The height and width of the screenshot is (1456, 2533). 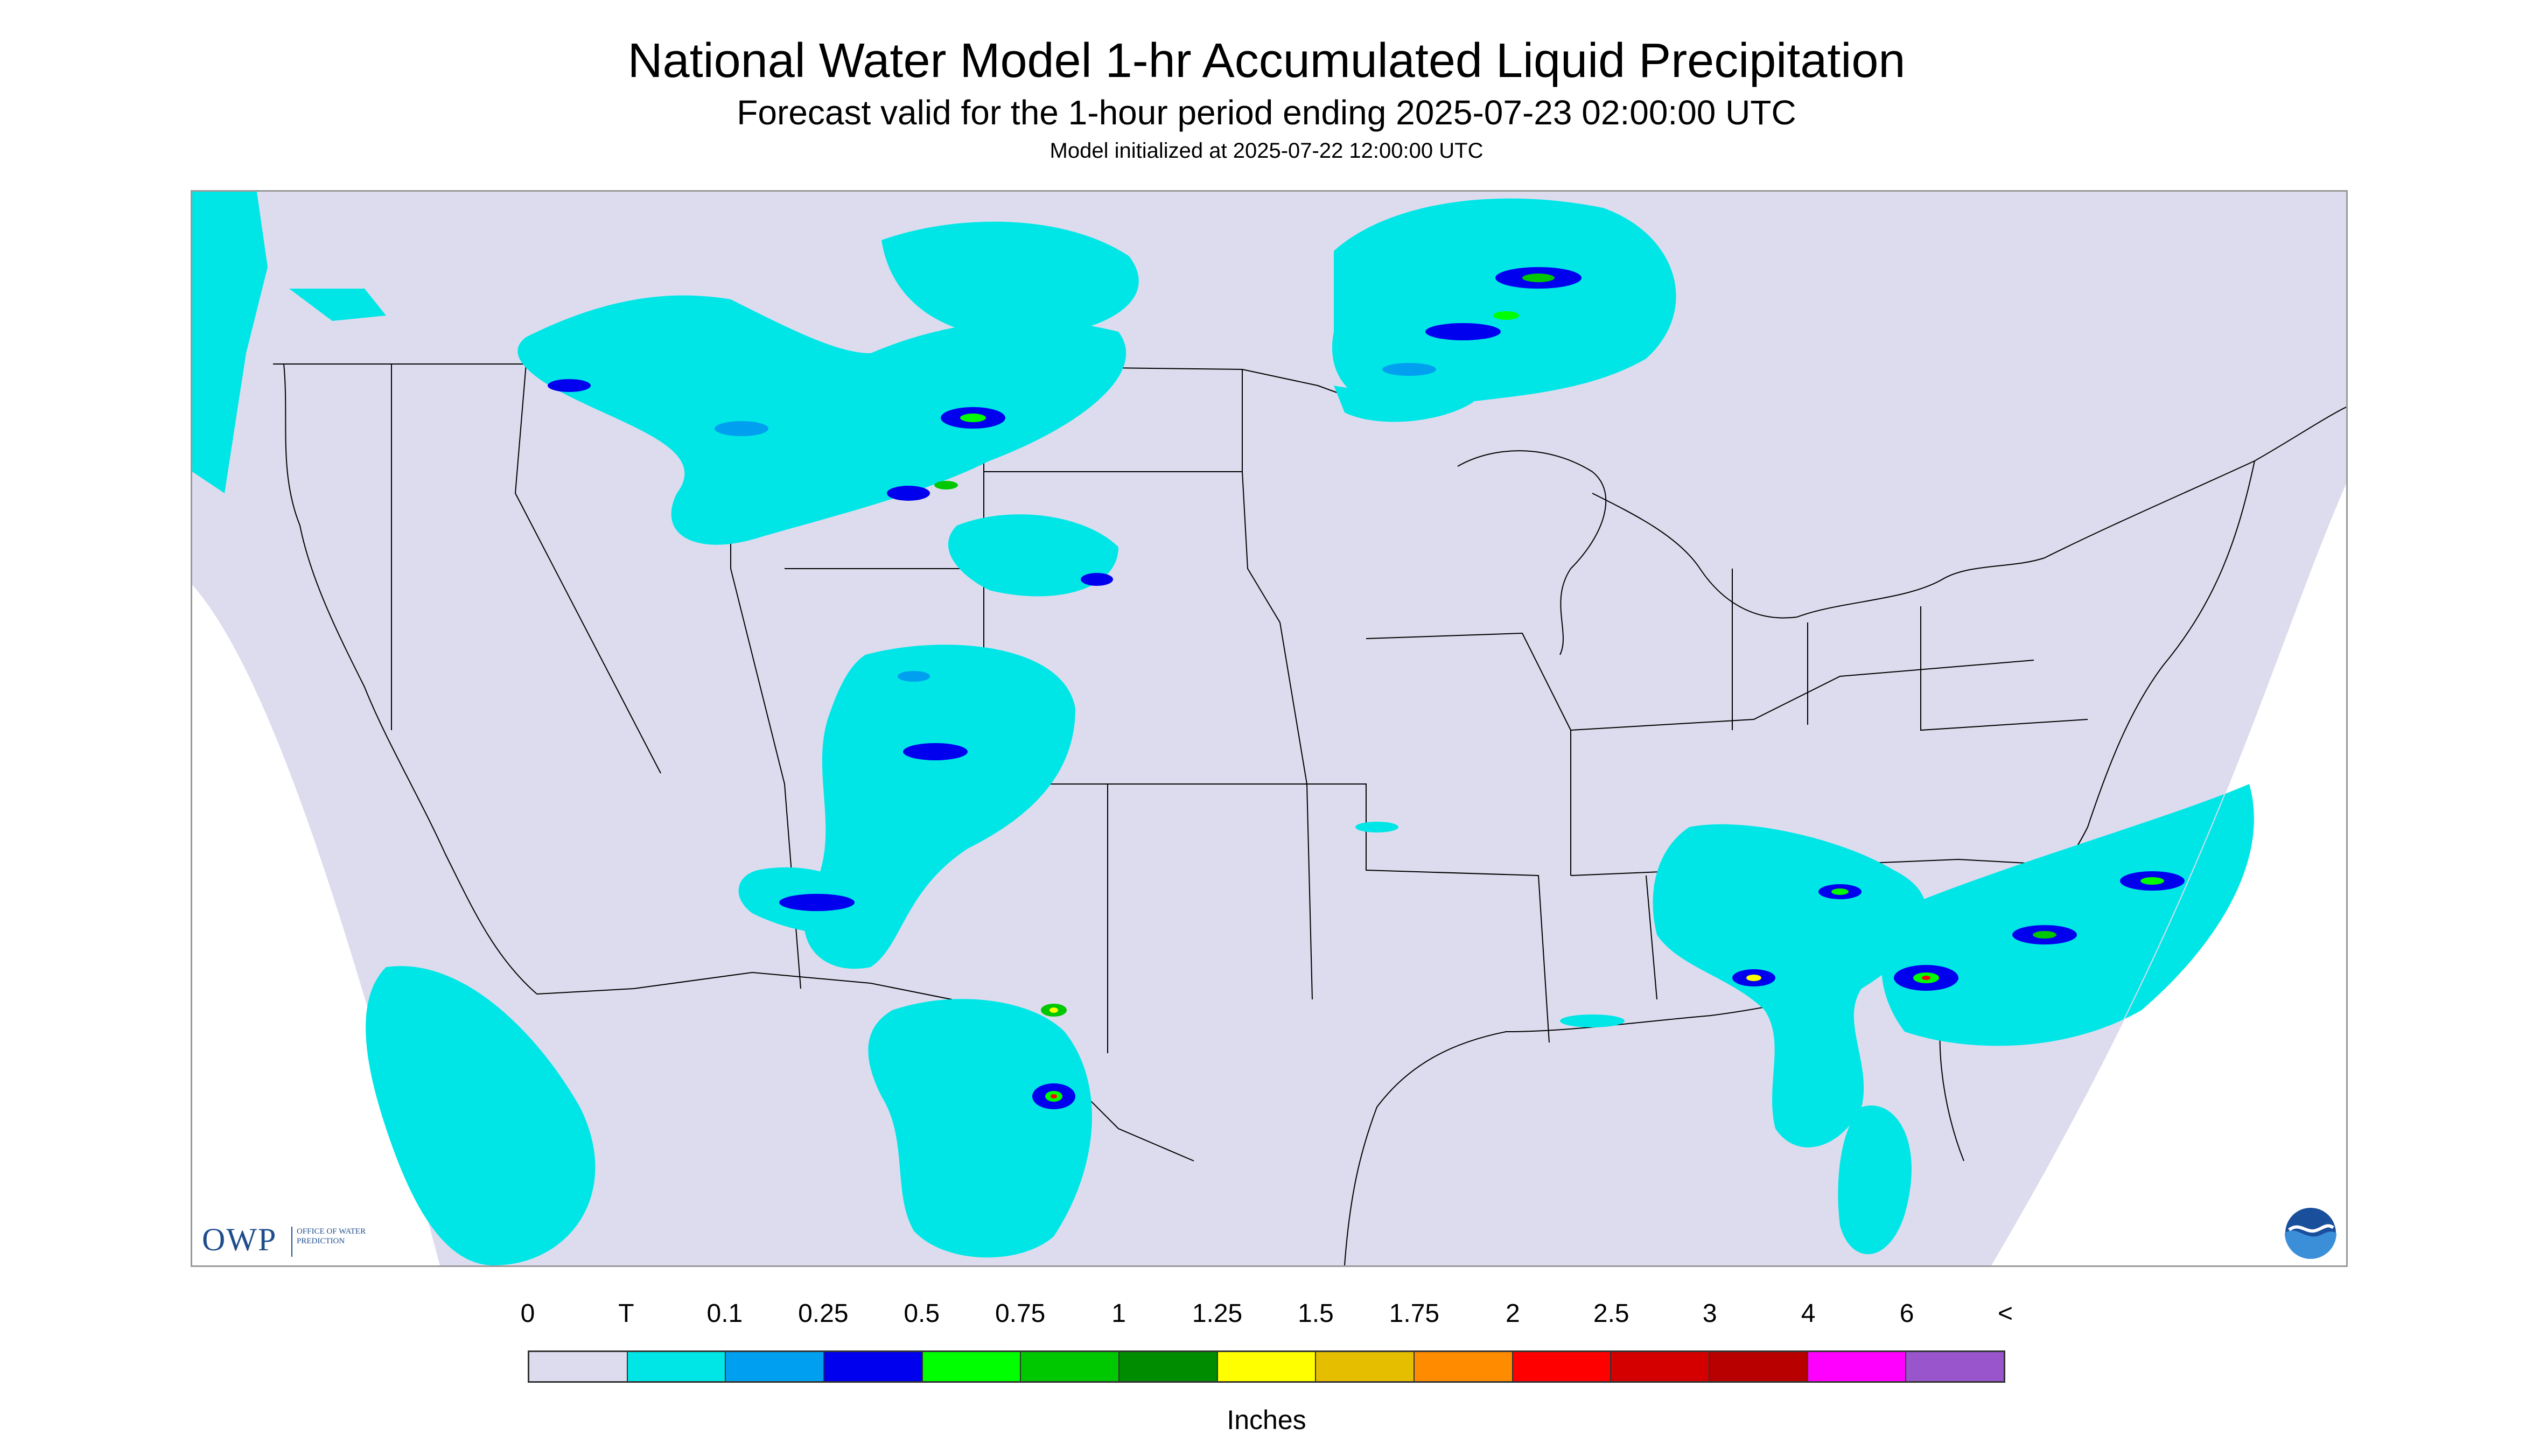 What do you see at coordinates (1414, 1313) in the screenshot?
I see `legend-label: 1.75` at bounding box center [1414, 1313].